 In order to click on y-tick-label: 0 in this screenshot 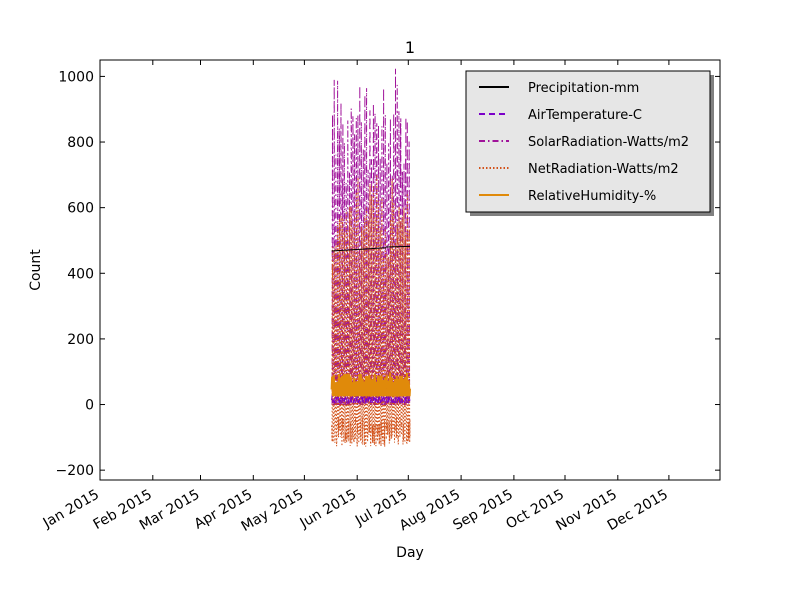, I will do `click(89, 406)`.